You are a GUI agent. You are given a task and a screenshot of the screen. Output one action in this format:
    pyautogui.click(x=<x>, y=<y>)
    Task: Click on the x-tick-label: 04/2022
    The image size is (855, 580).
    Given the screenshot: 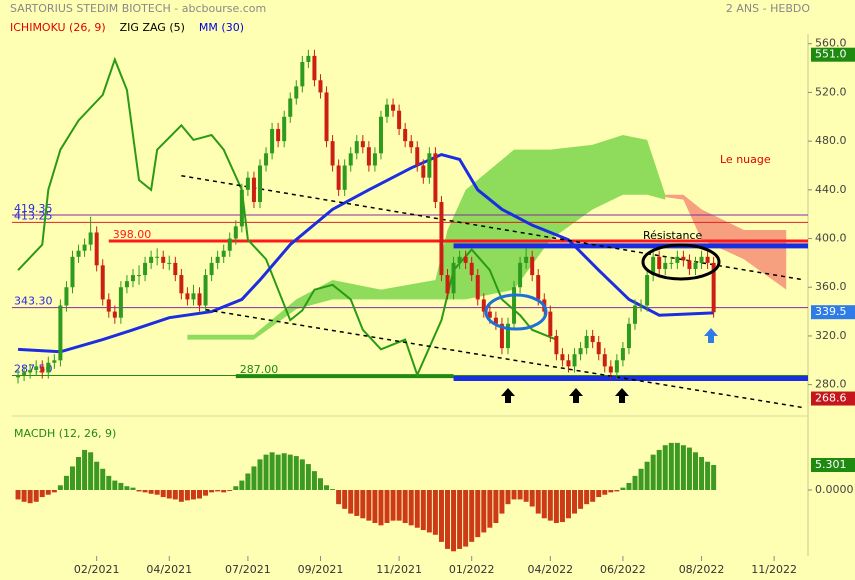 What is the action you would take?
    pyautogui.click(x=550, y=569)
    